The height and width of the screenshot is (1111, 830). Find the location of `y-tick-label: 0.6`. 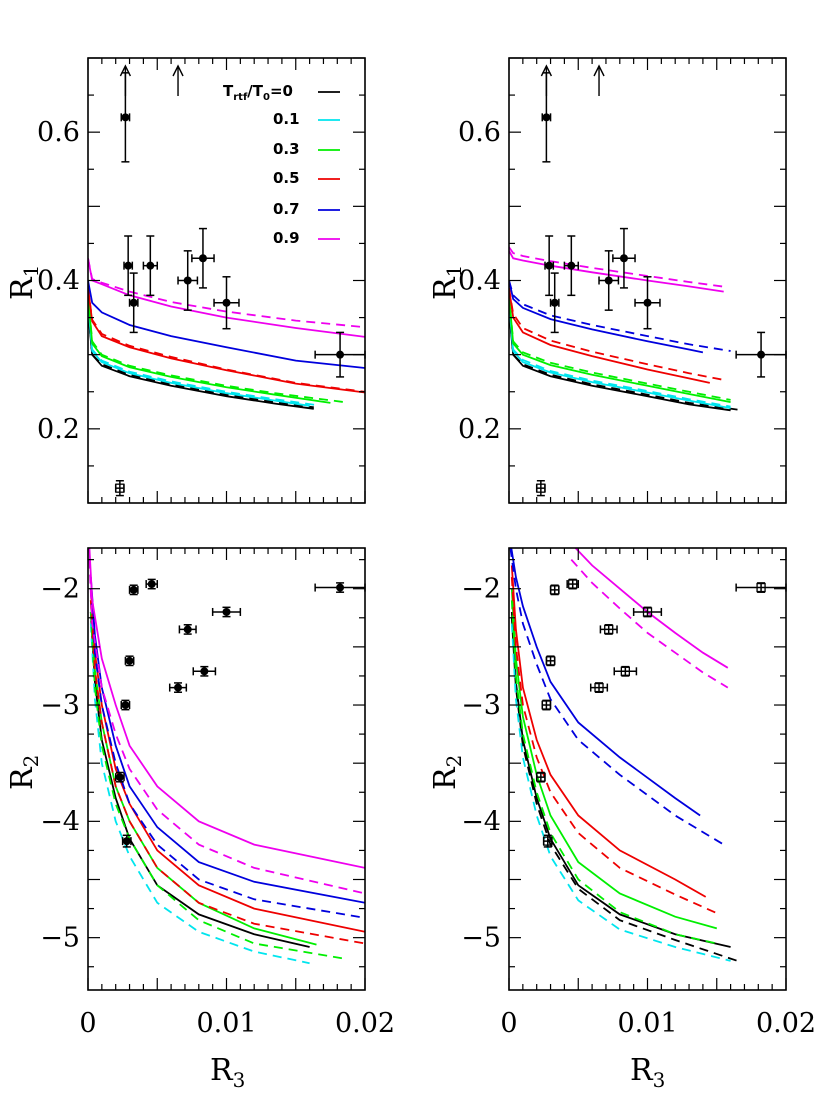

y-tick-label: 0.6 is located at coordinates (479, 132).